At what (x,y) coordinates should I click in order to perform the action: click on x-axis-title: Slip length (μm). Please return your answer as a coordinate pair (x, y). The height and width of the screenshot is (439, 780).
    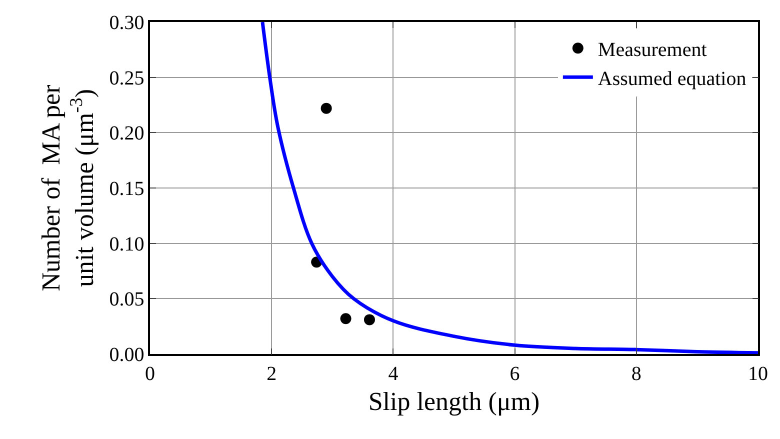
    Looking at the image, I should click on (454, 401).